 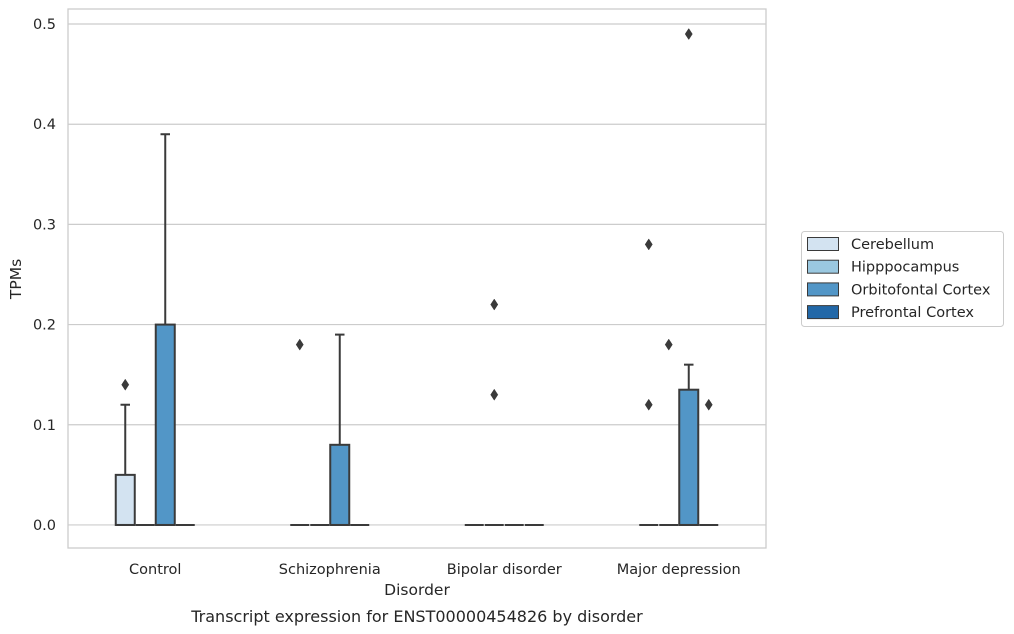 I want to click on x-tick-label: Major depression, so click(x=679, y=570).